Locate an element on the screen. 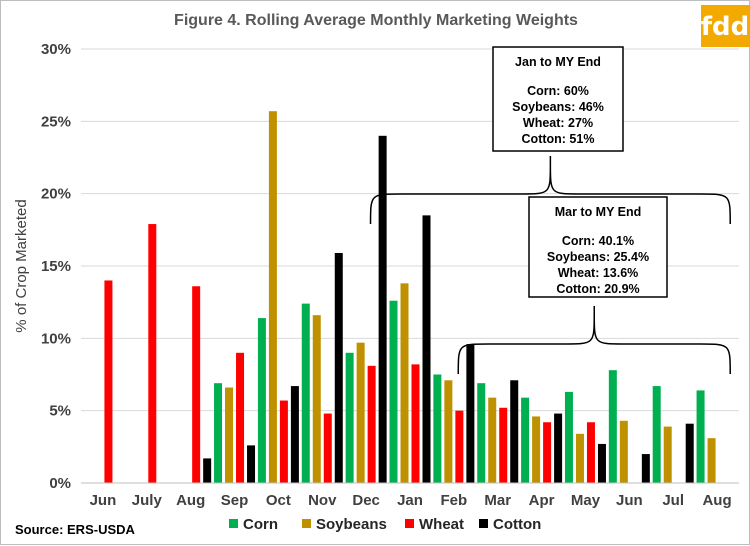 This screenshot has height=546, width=750. x-tick-label: Jan is located at coordinates (410, 500).